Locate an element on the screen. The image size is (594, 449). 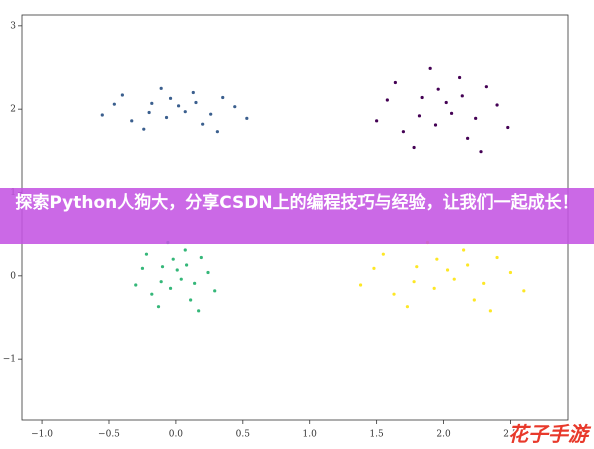
y-tick-label: 0 is located at coordinates (13, 276).